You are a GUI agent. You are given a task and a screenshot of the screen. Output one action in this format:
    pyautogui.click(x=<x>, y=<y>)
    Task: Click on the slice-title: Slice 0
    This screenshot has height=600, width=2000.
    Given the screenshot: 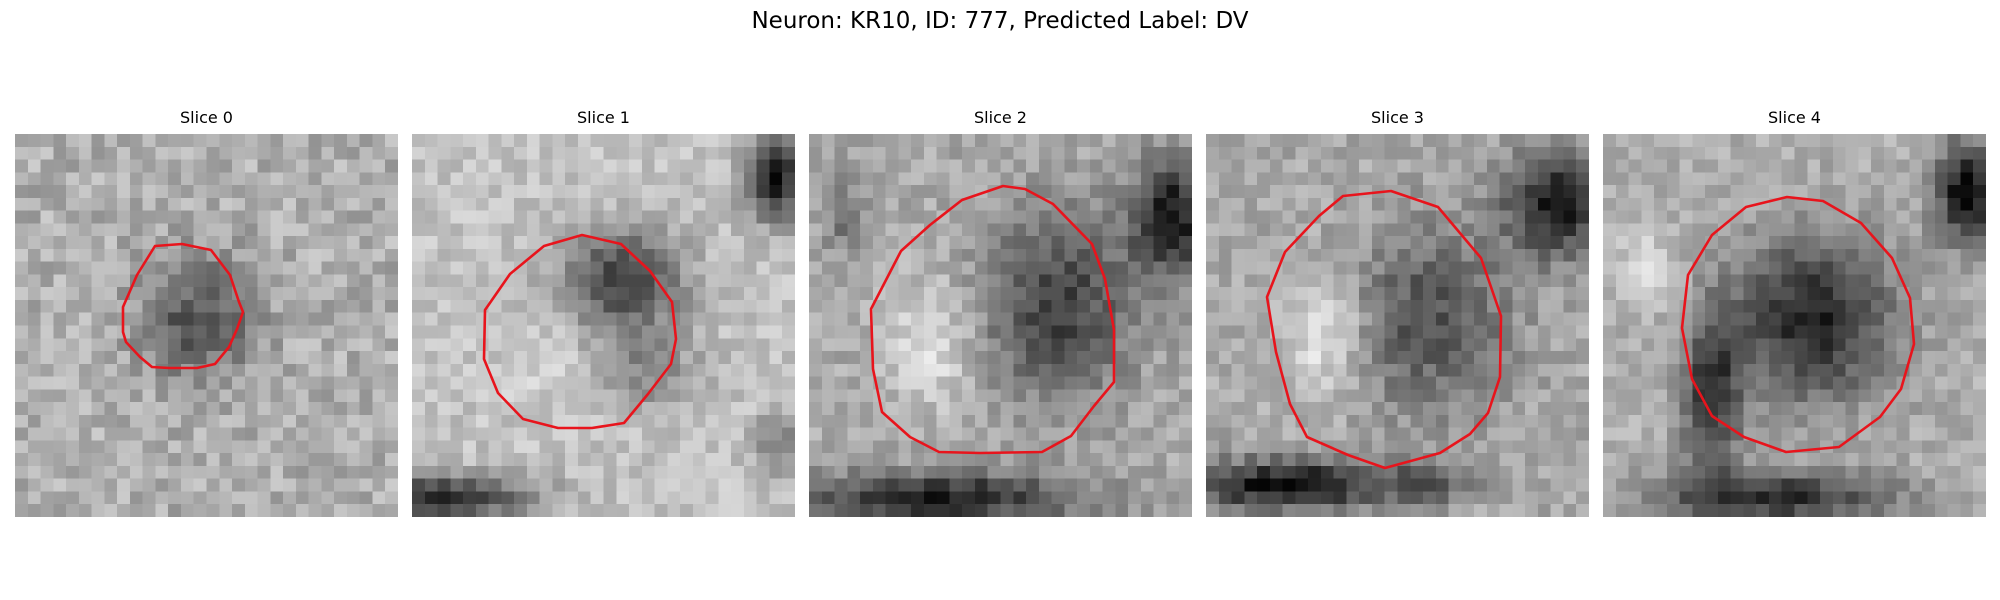 What is the action you would take?
    pyautogui.click(x=206, y=117)
    